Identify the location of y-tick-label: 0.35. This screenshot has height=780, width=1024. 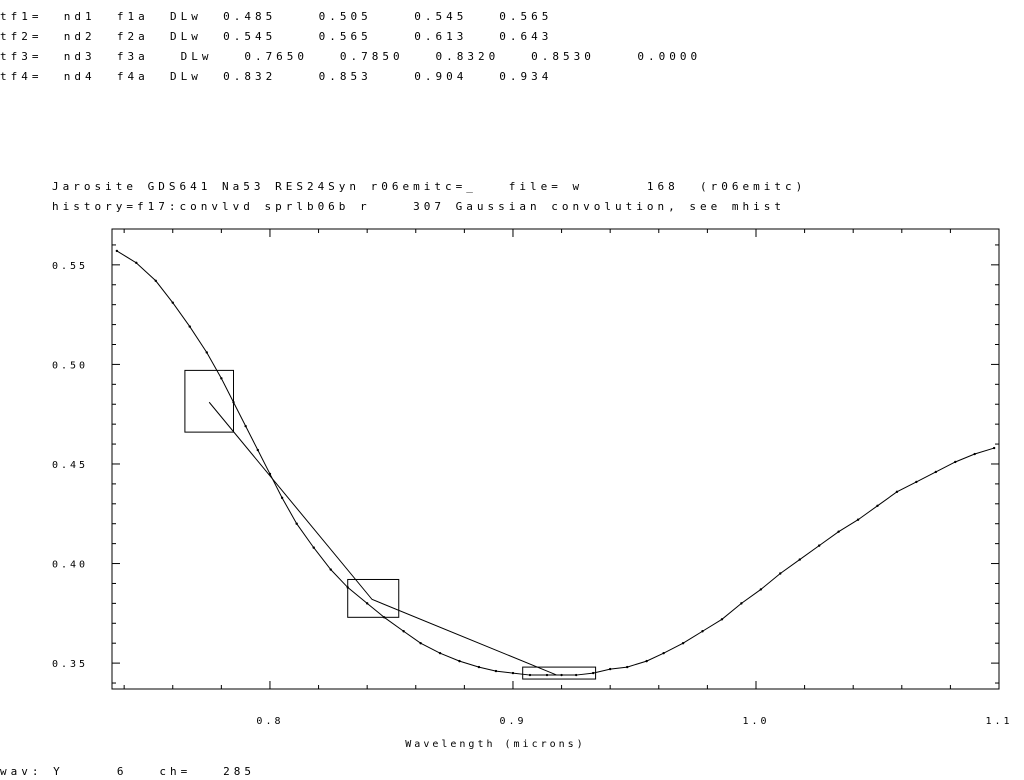
(70, 664).